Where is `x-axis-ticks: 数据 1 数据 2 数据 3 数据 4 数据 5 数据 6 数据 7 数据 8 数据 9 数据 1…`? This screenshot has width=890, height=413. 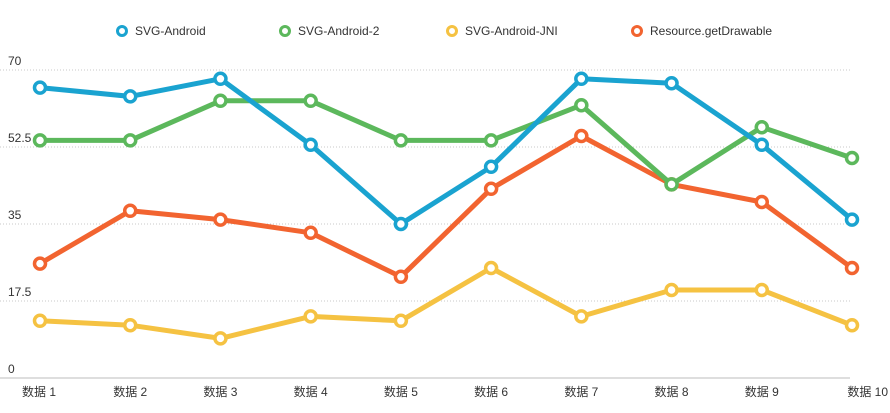 x-axis-ticks: 数据 1 数据 2 数据 3 数据 4 数据 5 数据 6 数据 7 数据 8 数据 9 数据 1… is located at coordinates (455, 391).